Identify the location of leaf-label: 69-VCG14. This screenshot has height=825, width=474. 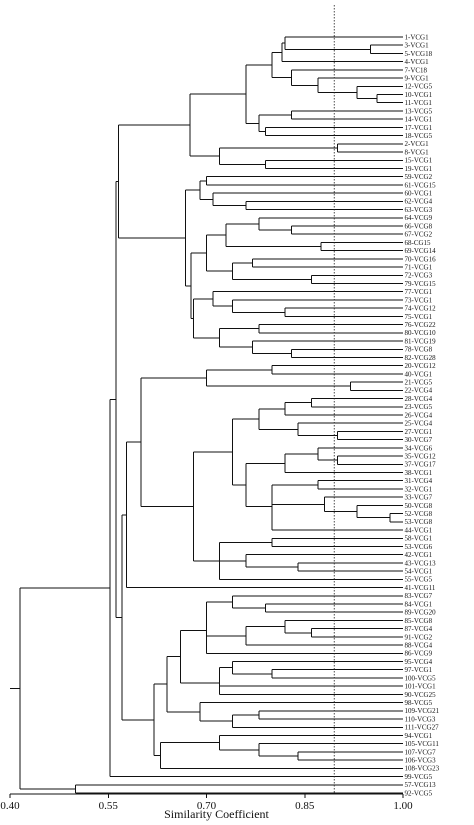
(421, 251).